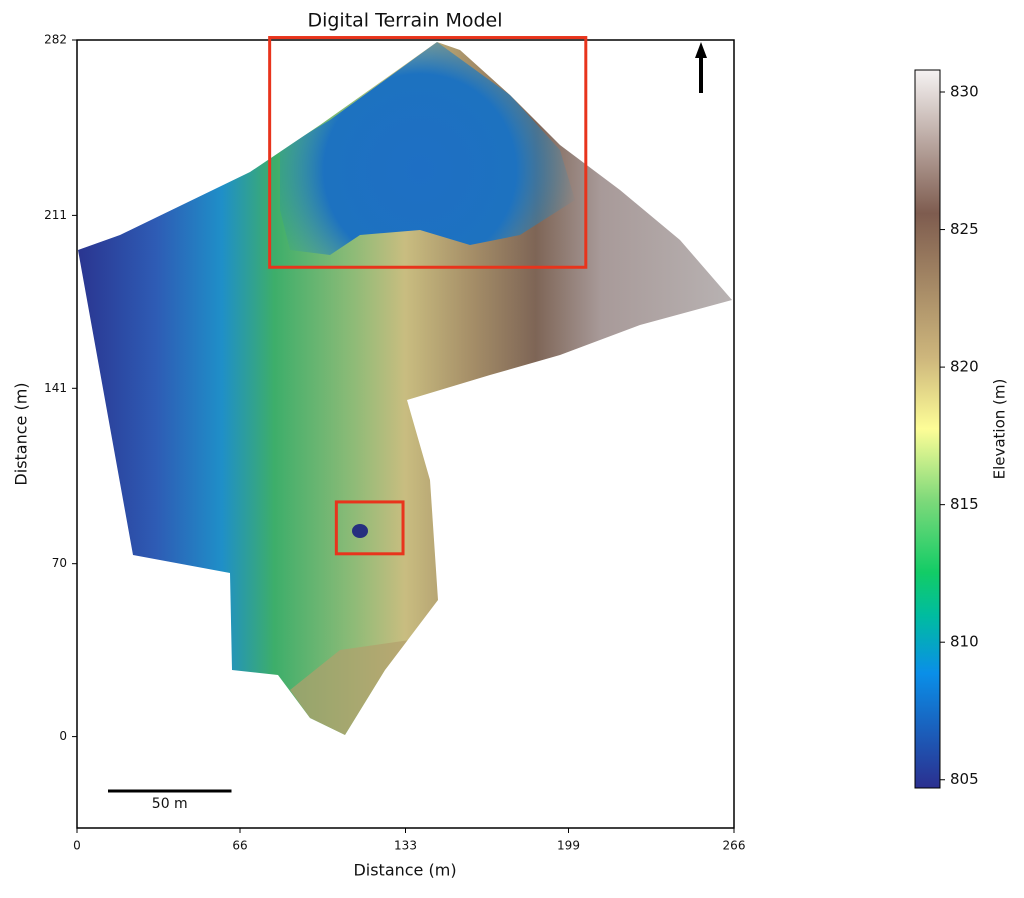 The width and height of the screenshot is (1024, 898). What do you see at coordinates (427, 148) in the screenshot?
I see `basin` at bounding box center [427, 148].